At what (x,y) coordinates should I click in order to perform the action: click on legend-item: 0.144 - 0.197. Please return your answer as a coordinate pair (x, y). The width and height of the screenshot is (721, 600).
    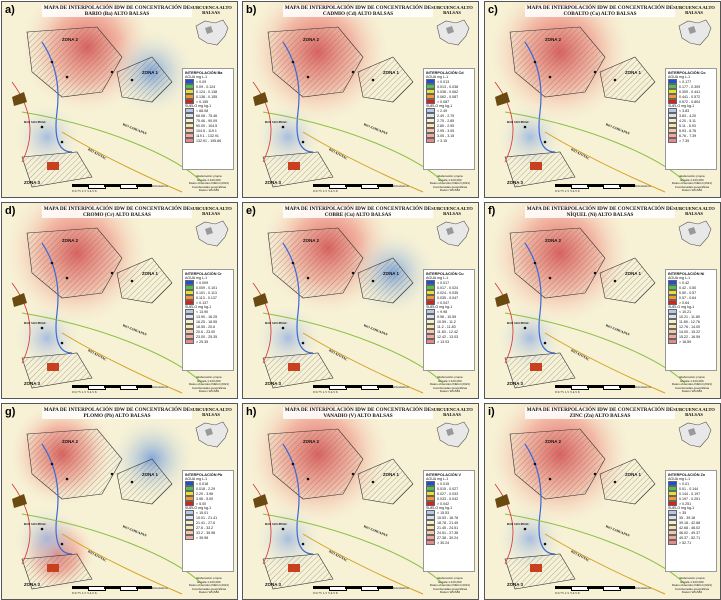
    Looking at the image, I should click on (691, 494).